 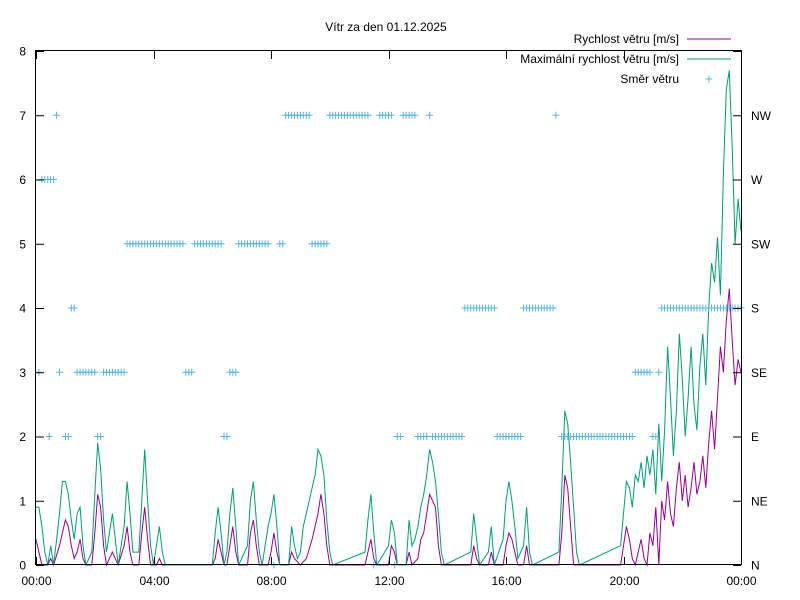 I want to click on legend-label: Rychlost větru [m/s], so click(x=626, y=39).